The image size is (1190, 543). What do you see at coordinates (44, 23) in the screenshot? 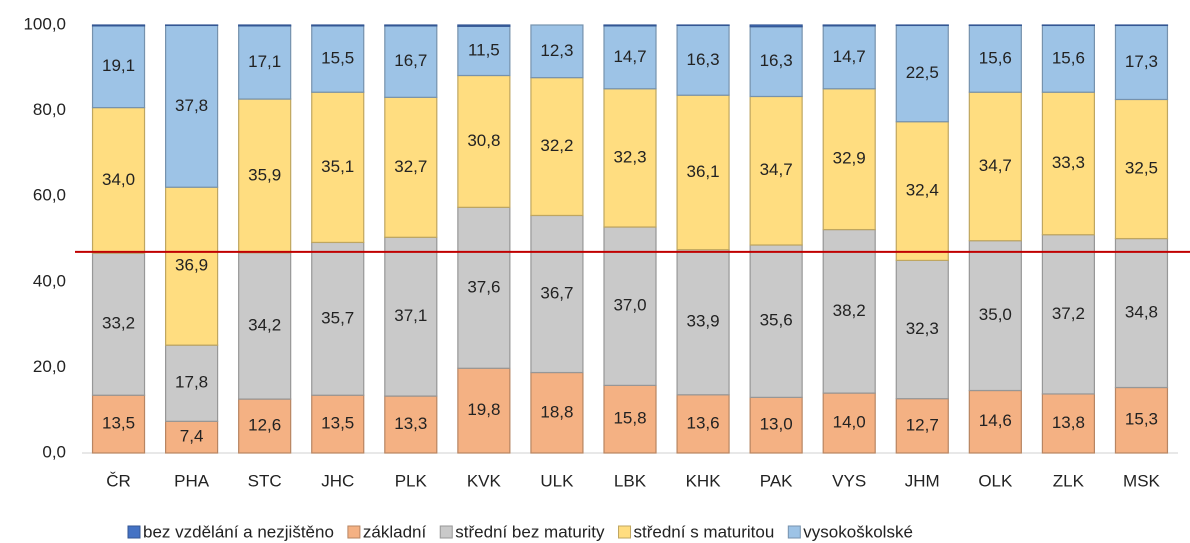
I see `y-tick-label: 100,0` at bounding box center [44, 23].